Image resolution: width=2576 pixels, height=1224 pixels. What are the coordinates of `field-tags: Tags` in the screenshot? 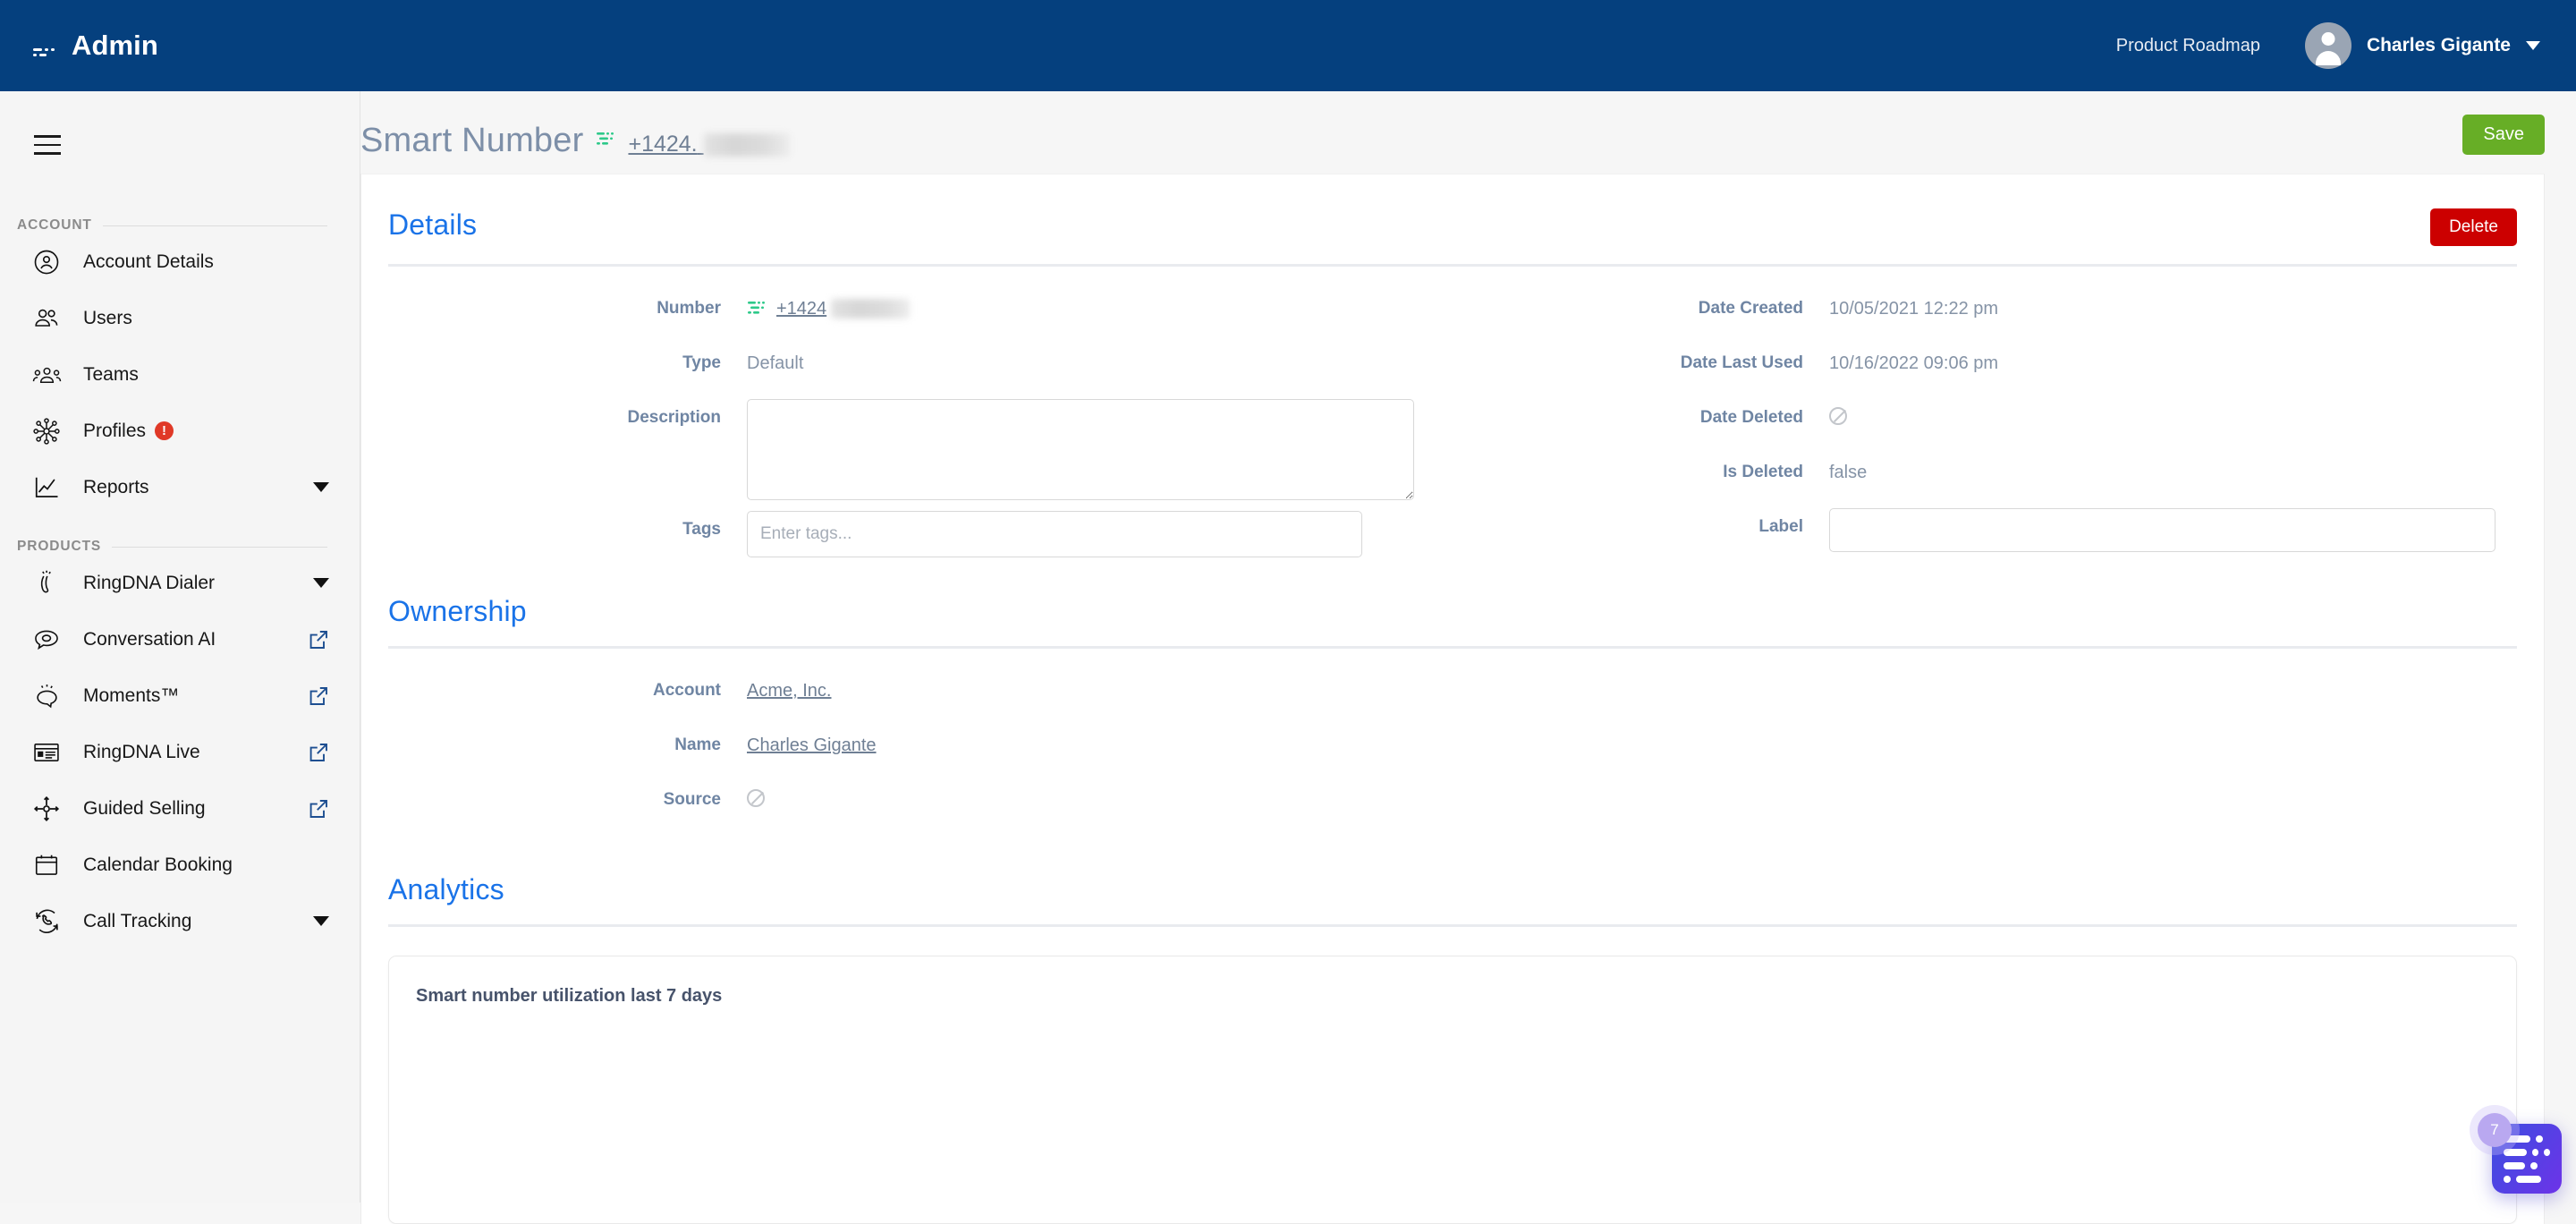 It's located at (911, 532).